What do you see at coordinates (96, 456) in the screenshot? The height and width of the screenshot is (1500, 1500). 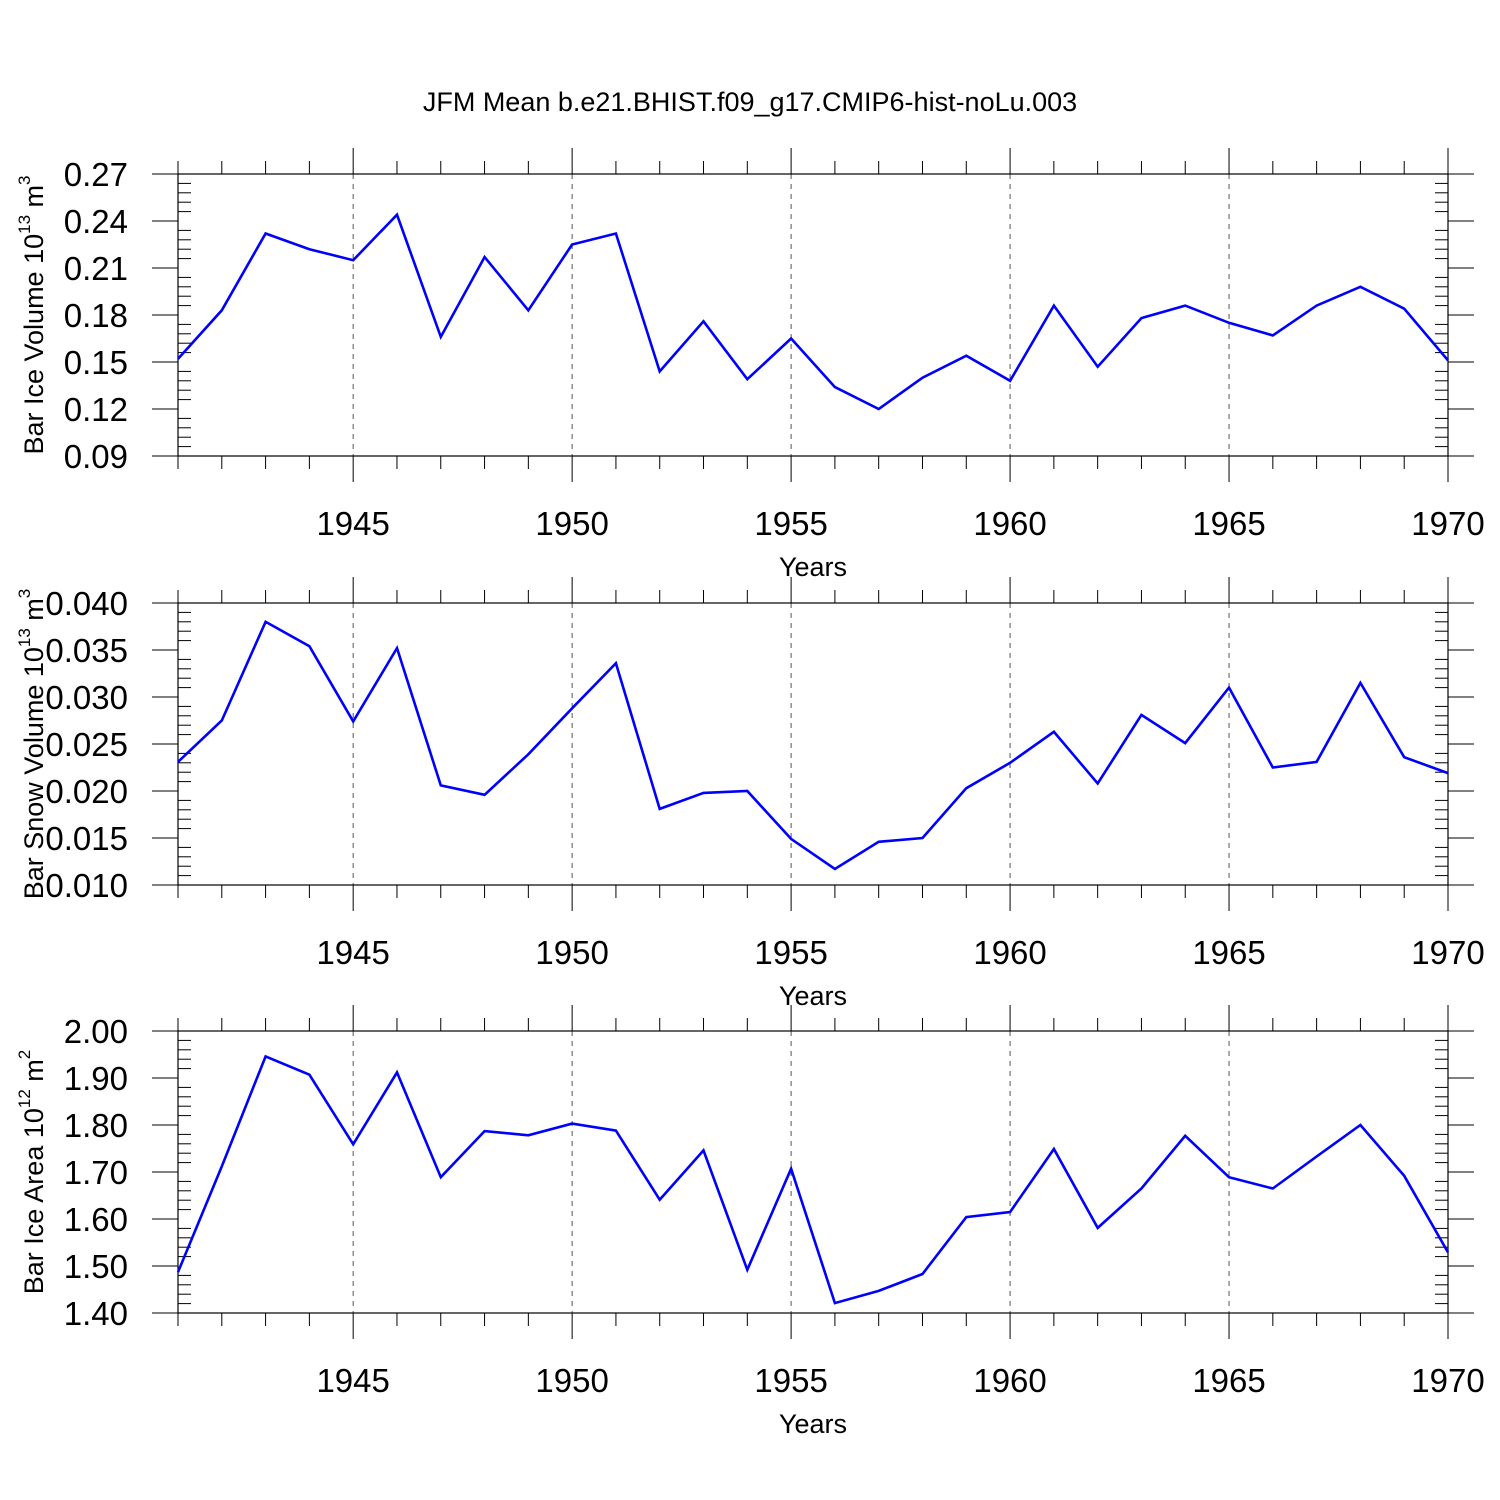 I see `y-tick-label: 0.09` at bounding box center [96, 456].